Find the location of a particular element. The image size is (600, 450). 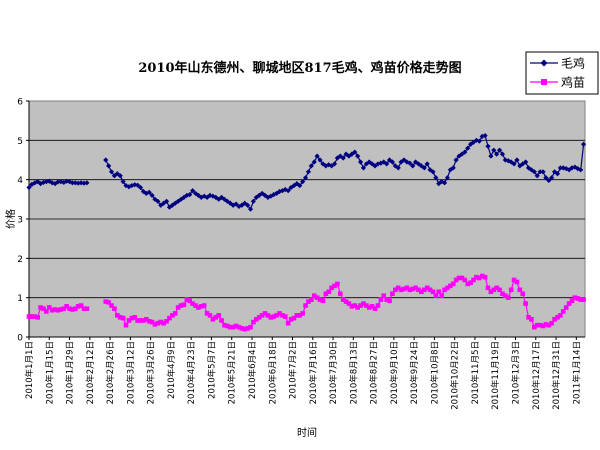

x-tick-label: 2010年8月27日 is located at coordinates (374, 372).